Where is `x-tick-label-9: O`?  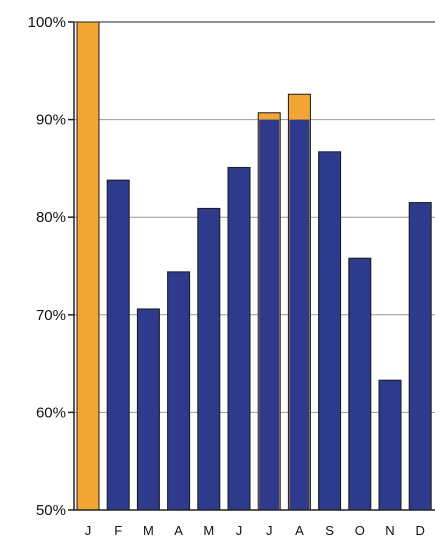
x-tick-label-9: O is located at coordinates (360, 530).